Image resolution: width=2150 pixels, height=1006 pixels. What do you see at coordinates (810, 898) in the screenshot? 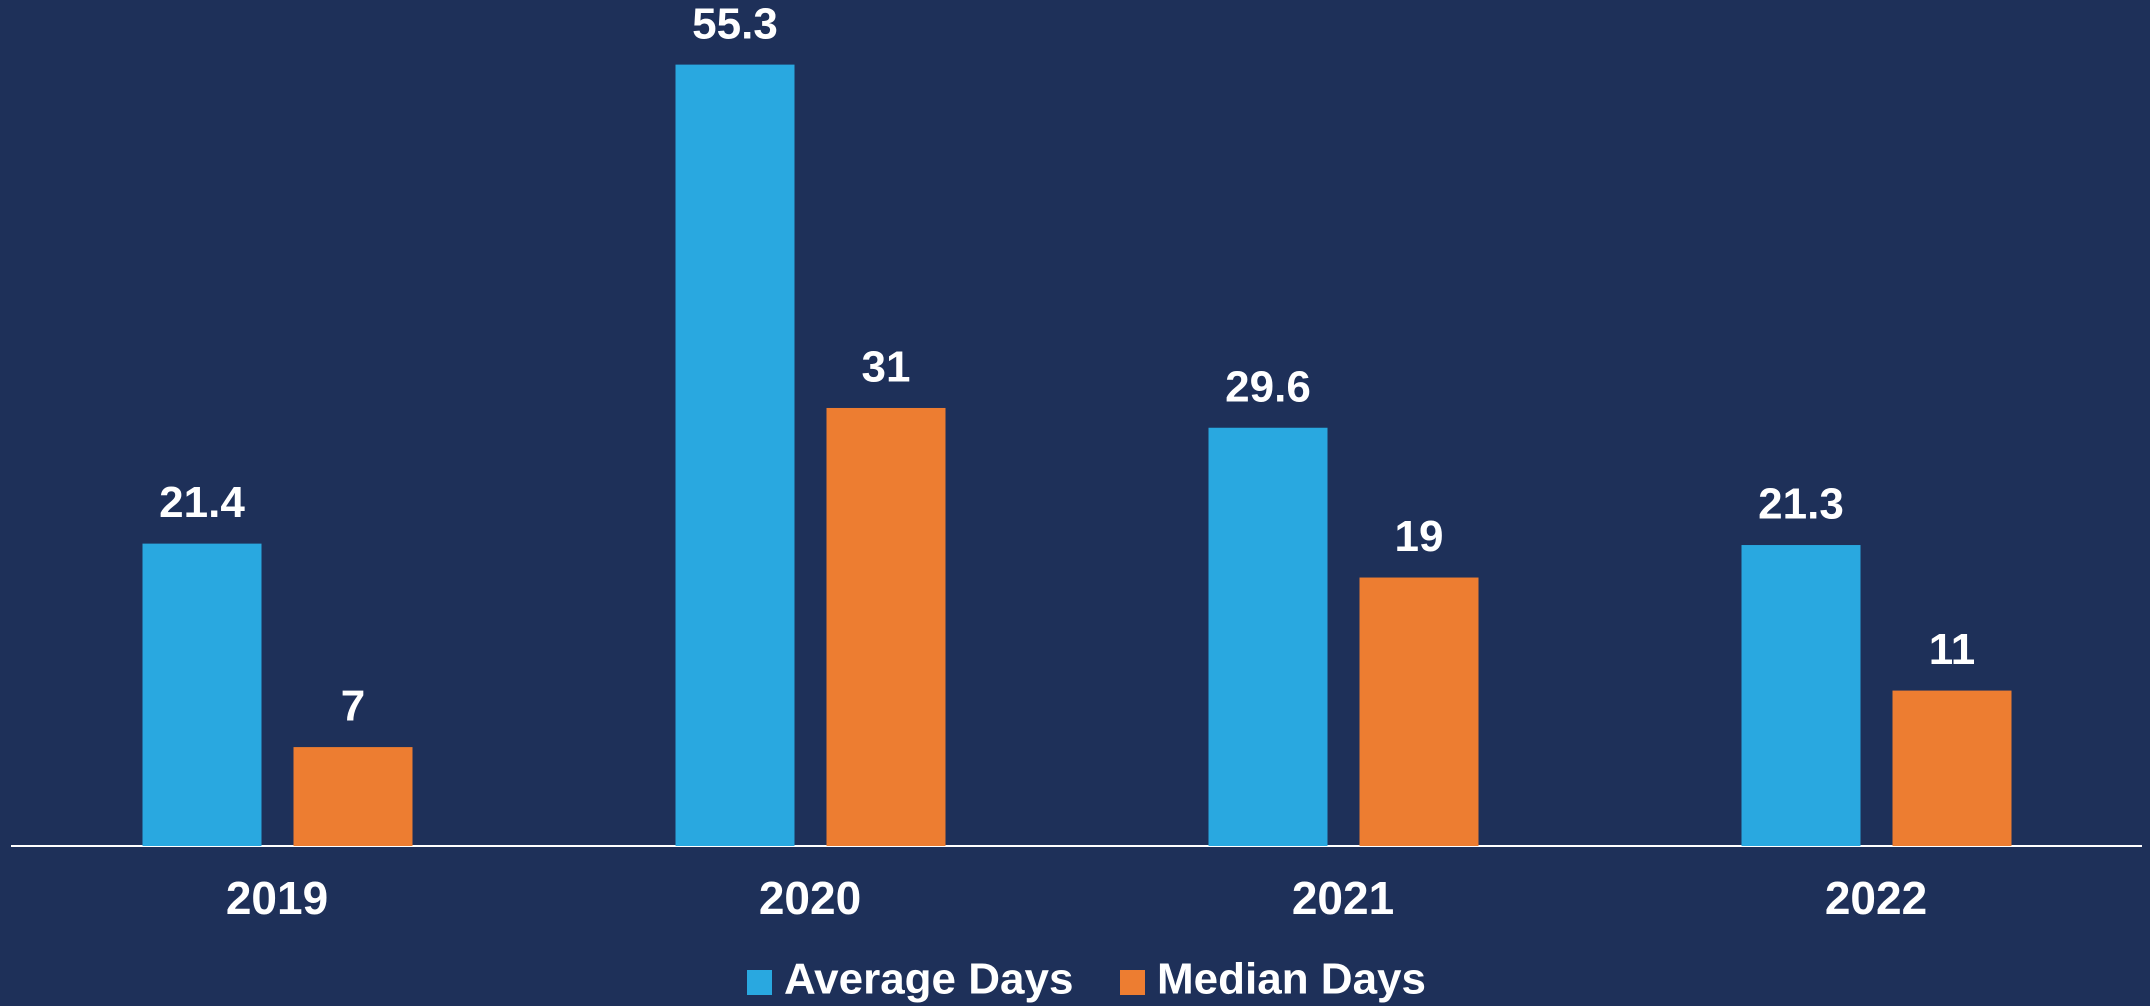
I see `x-tick-label: 2020` at bounding box center [810, 898].